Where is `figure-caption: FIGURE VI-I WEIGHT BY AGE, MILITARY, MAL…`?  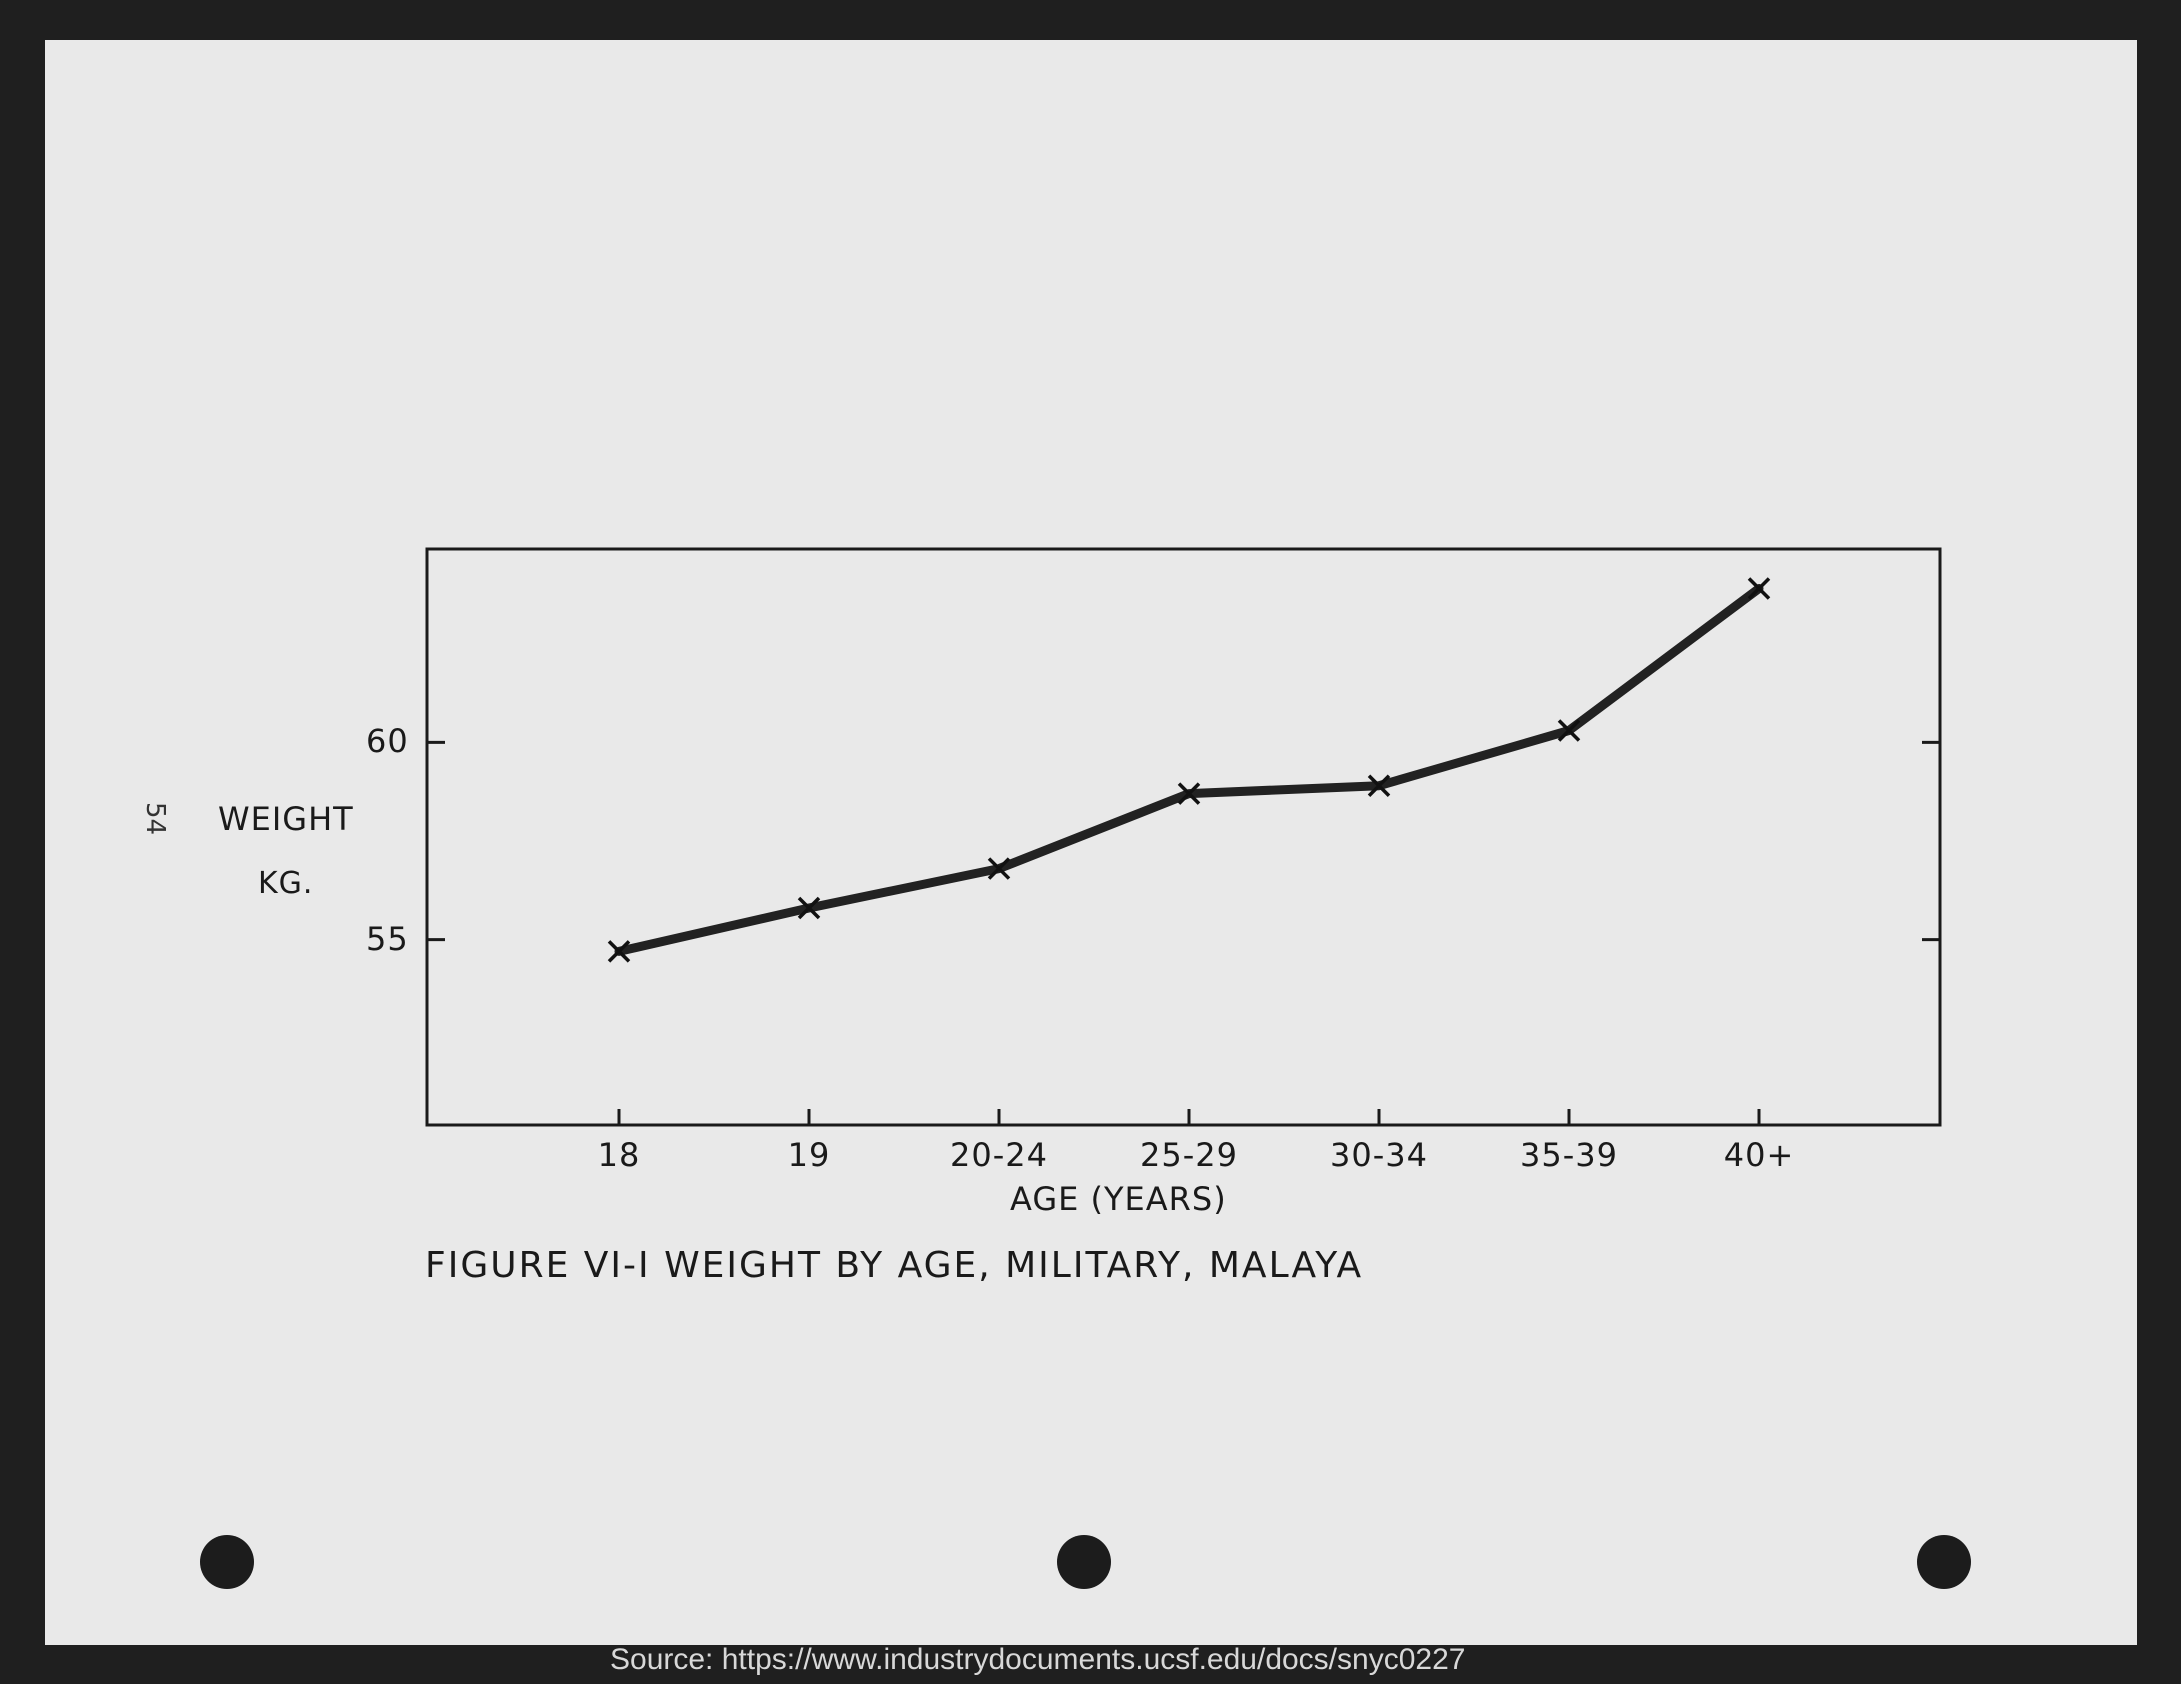 figure-caption: FIGURE VI-I WEIGHT BY AGE, MILITARY, MAL… is located at coordinates (894, 1265).